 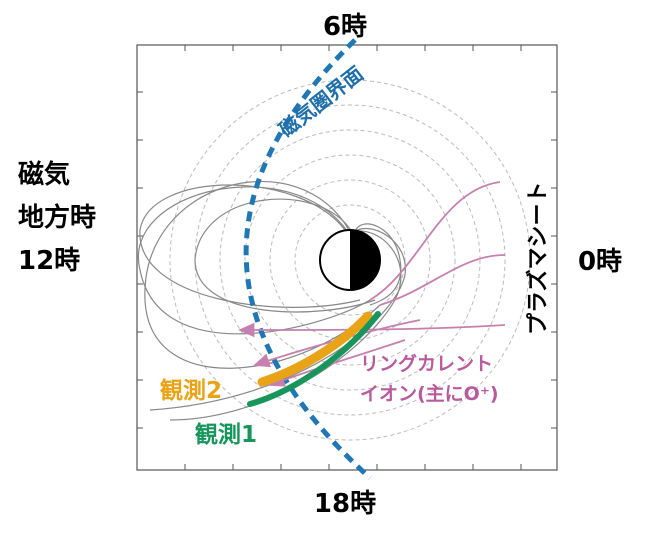 What do you see at coordinates (345, 27) in the screenshot?
I see `label-6h: 6時` at bounding box center [345, 27].